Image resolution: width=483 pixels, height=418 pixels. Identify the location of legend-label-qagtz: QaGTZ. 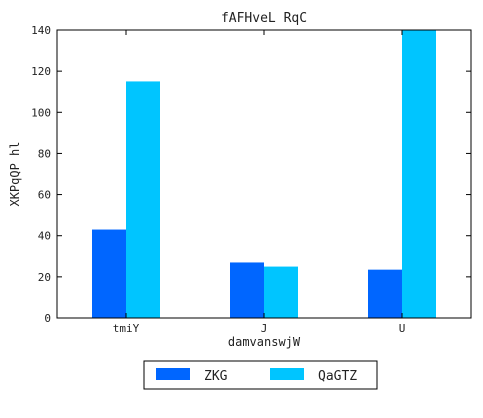
(337, 376).